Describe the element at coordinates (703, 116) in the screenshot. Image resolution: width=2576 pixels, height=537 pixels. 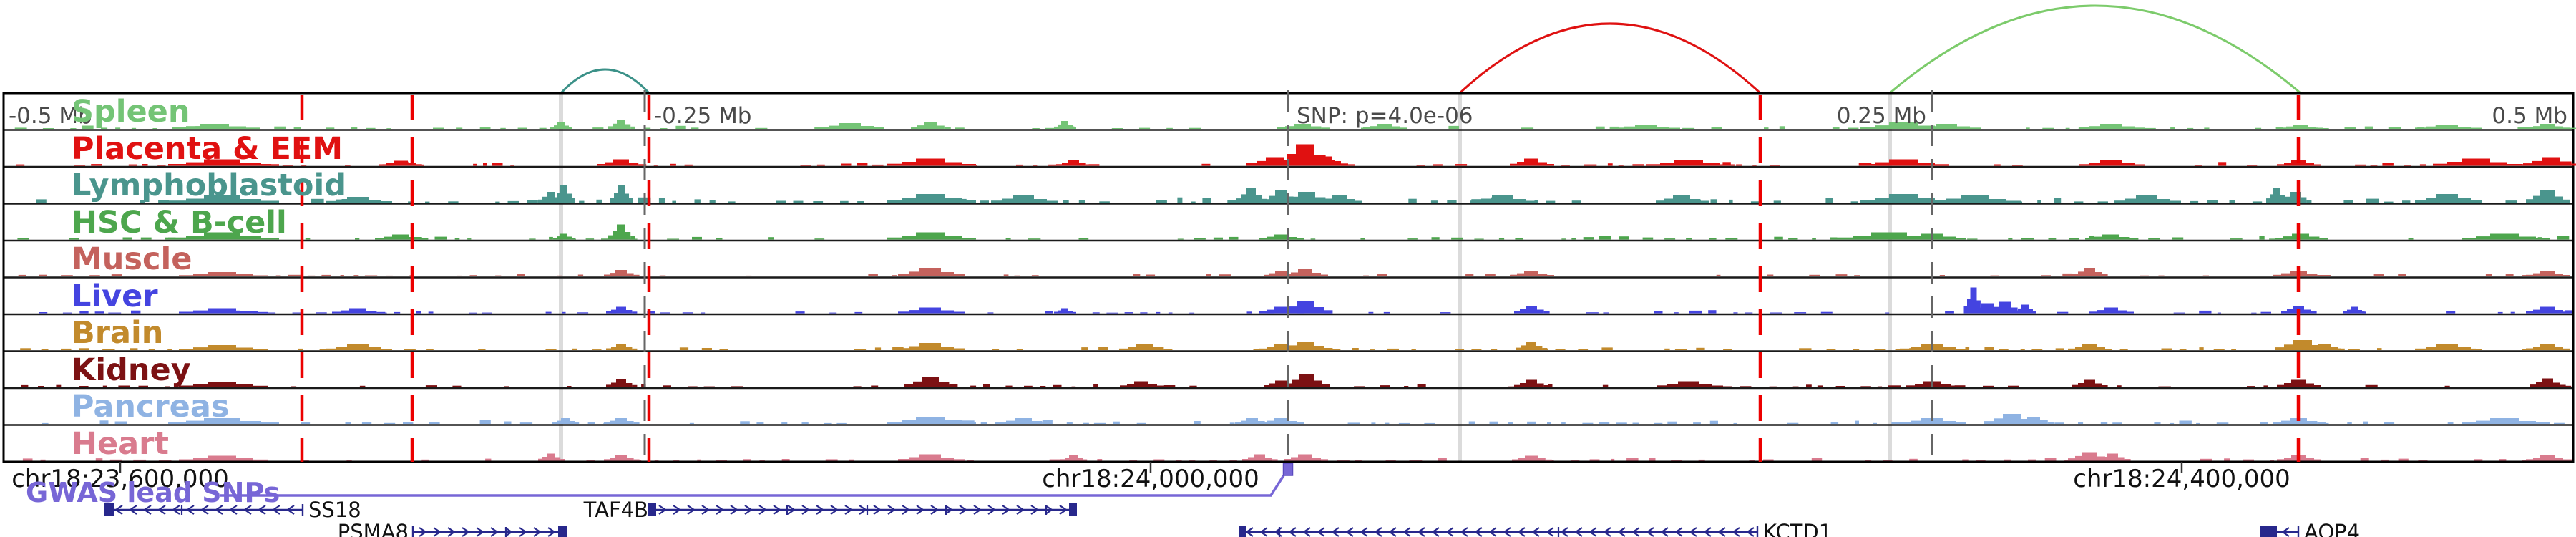
I see `ruler-label-minus-0-25mb: -0.25 Mb` at that location.